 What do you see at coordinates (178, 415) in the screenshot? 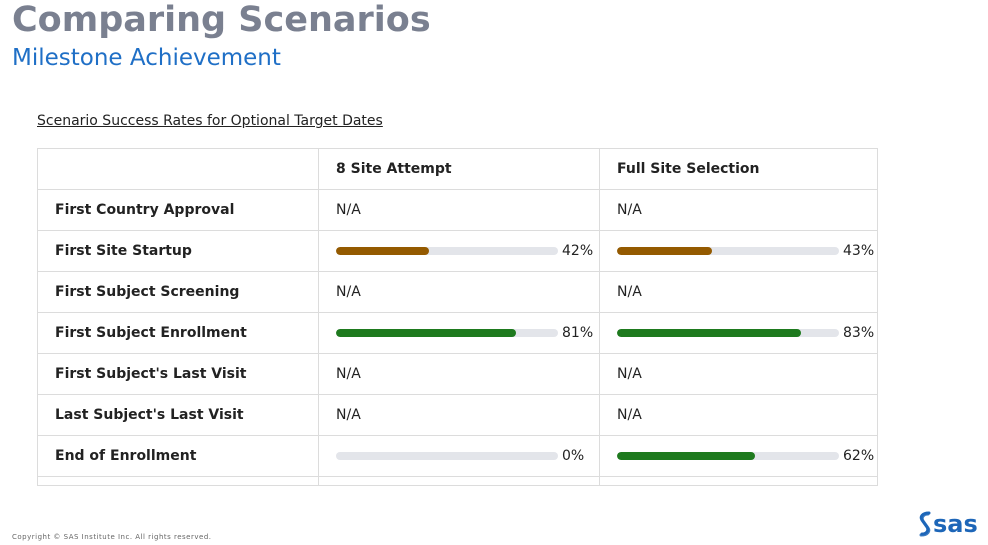
I see `milestone-label: Last Subject's Last Visit` at bounding box center [178, 415].